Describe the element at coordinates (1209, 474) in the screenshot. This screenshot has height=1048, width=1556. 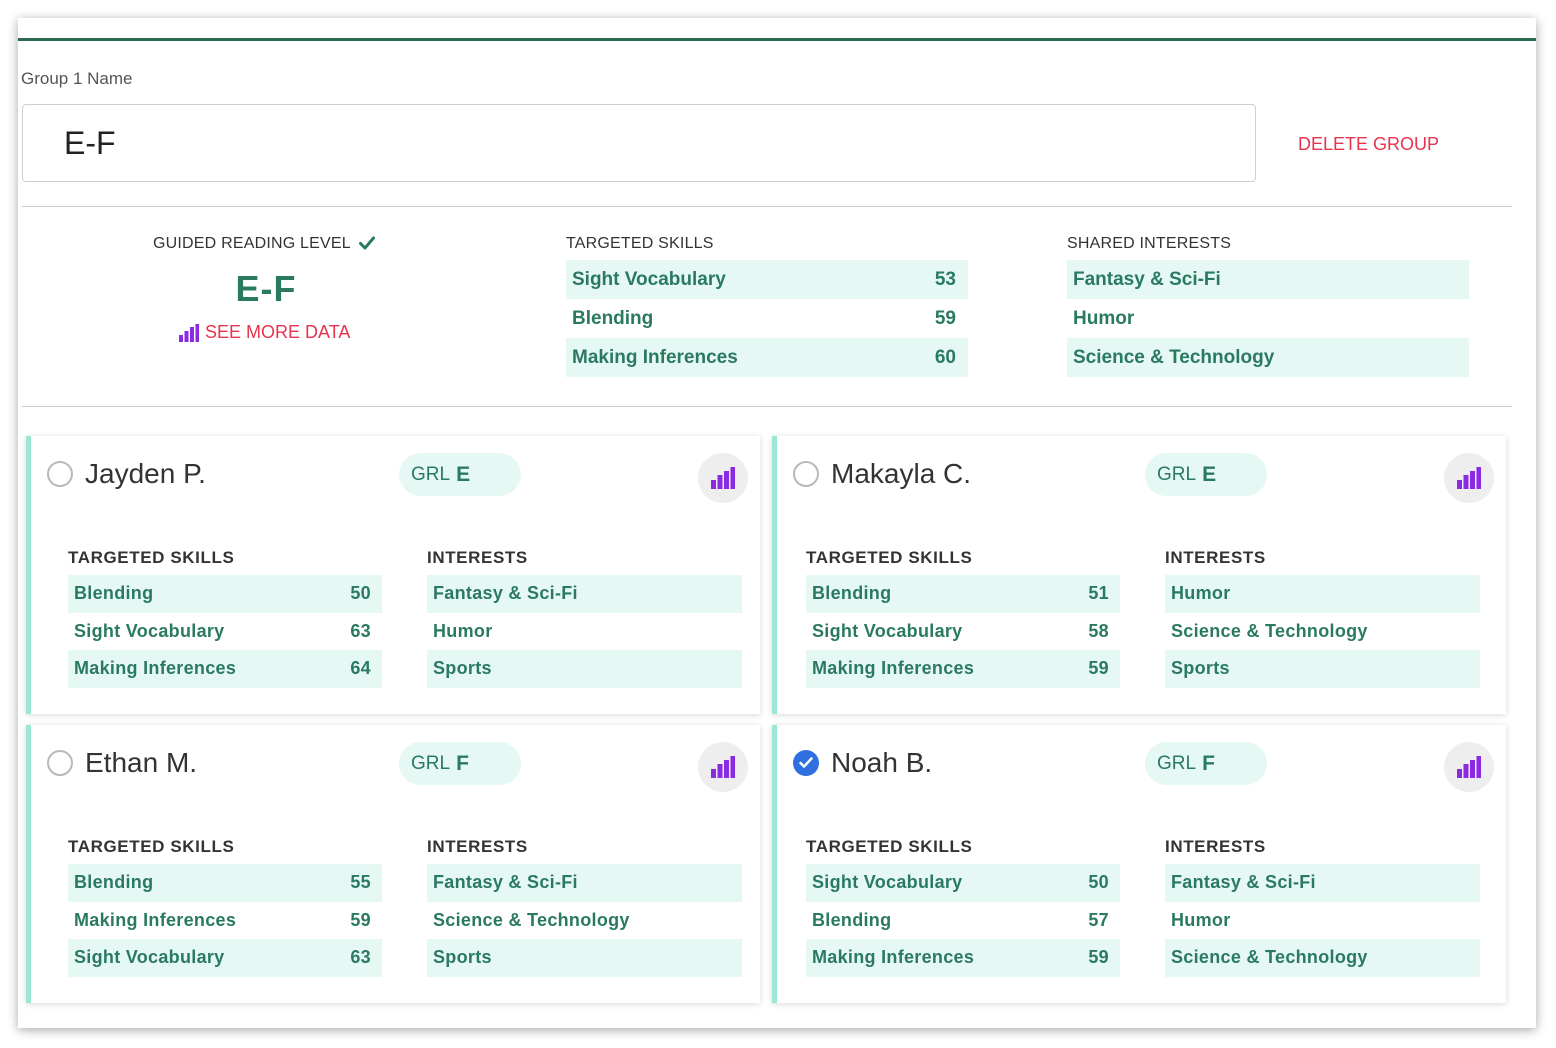
I see `grl-badge-level: E` at that location.